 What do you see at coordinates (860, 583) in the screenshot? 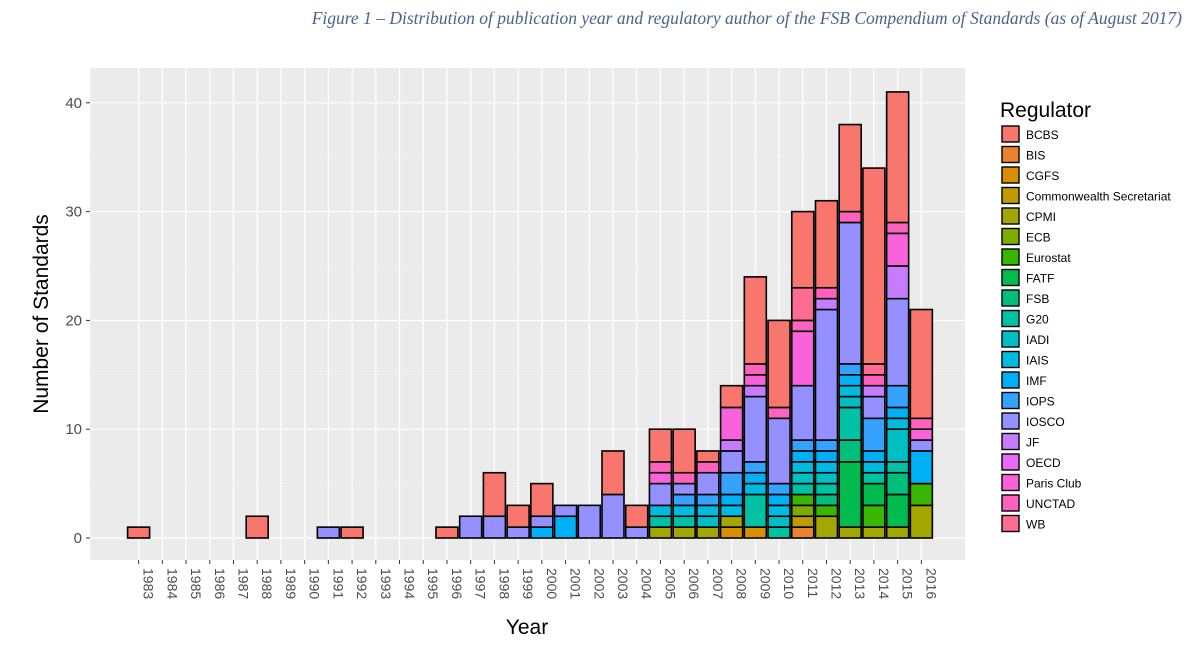
I see `x-tick-label: 2013` at bounding box center [860, 583].